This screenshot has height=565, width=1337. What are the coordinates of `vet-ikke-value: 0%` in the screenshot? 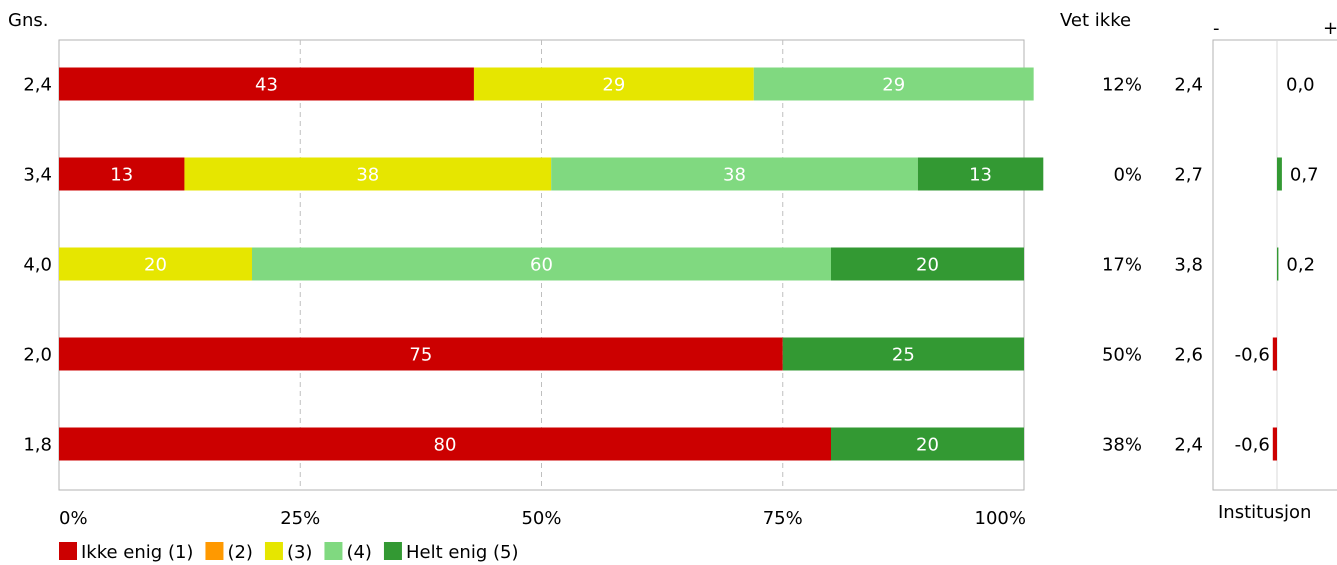 It's located at (1127, 175).